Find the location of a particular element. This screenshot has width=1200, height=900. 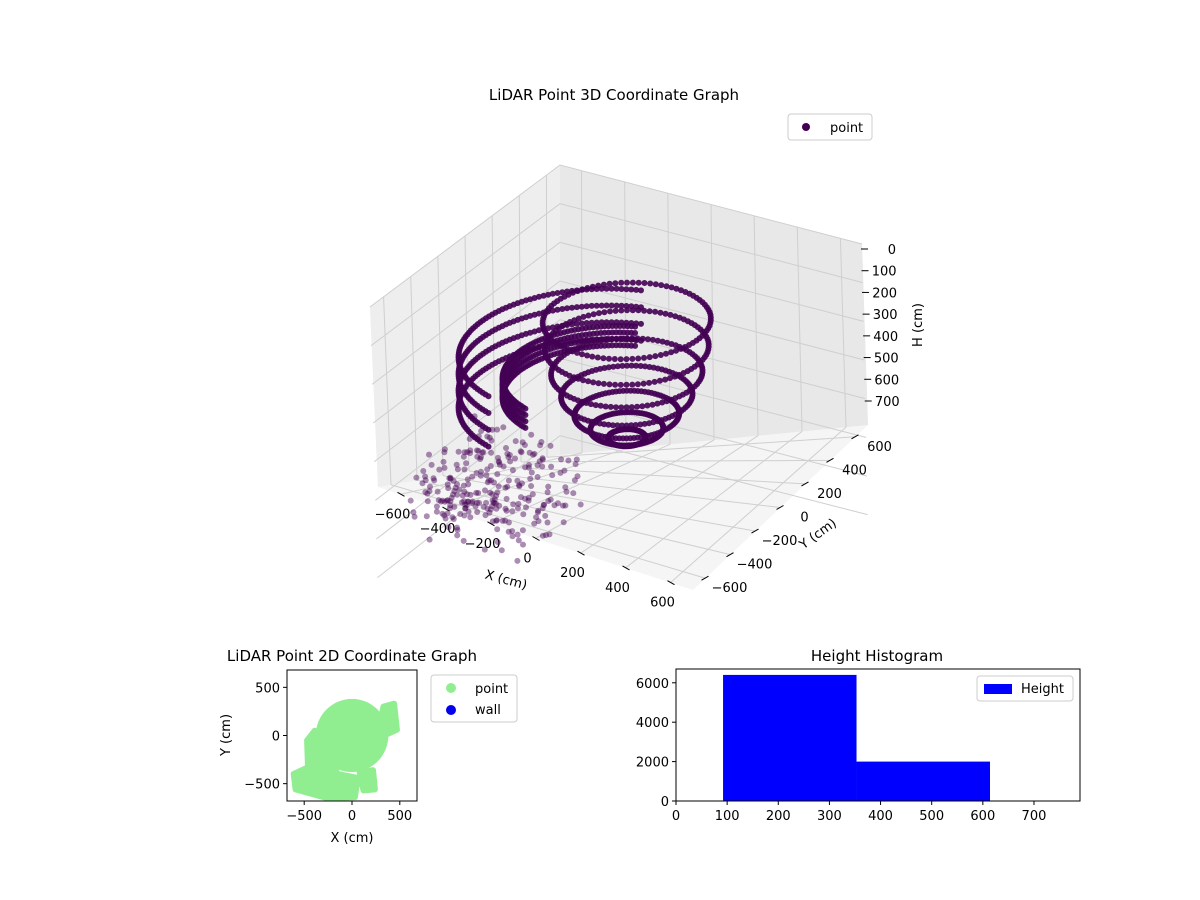

x-tick-label: 0 is located at coordinates (676, 816).